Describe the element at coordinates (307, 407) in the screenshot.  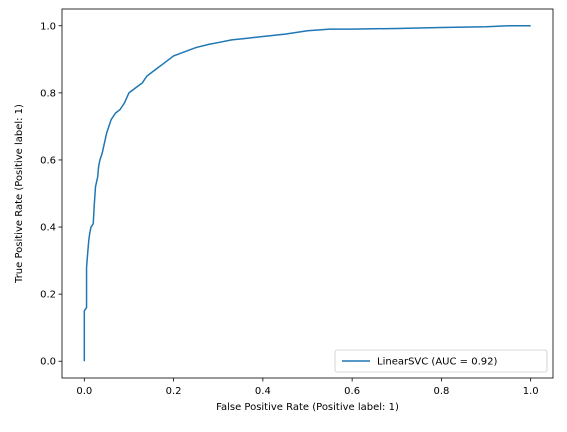
I see `x-axis-label: False Positive Rate (Positive label: 1)` at that location.